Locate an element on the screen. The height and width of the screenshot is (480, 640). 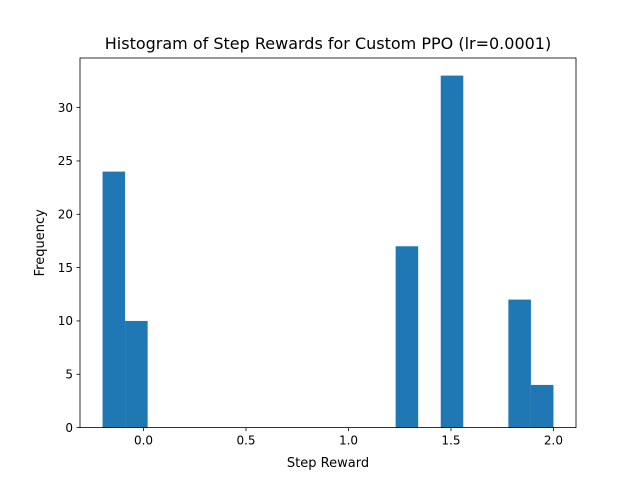
y-tick-label-0: 0 is located at coordinates (69, 428).